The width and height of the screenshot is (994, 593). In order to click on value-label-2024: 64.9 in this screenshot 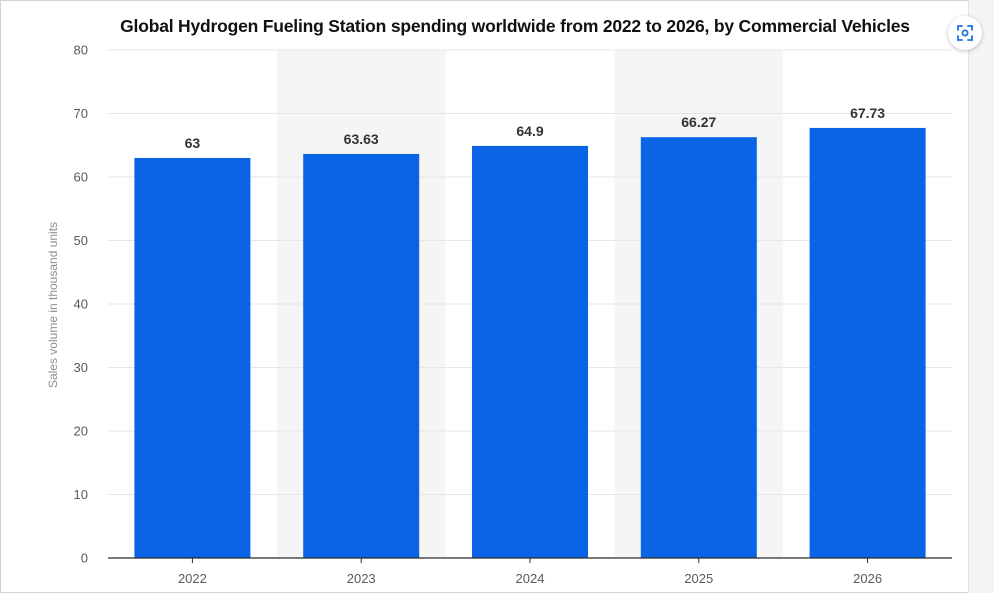, I will do `click(529, 131)`.